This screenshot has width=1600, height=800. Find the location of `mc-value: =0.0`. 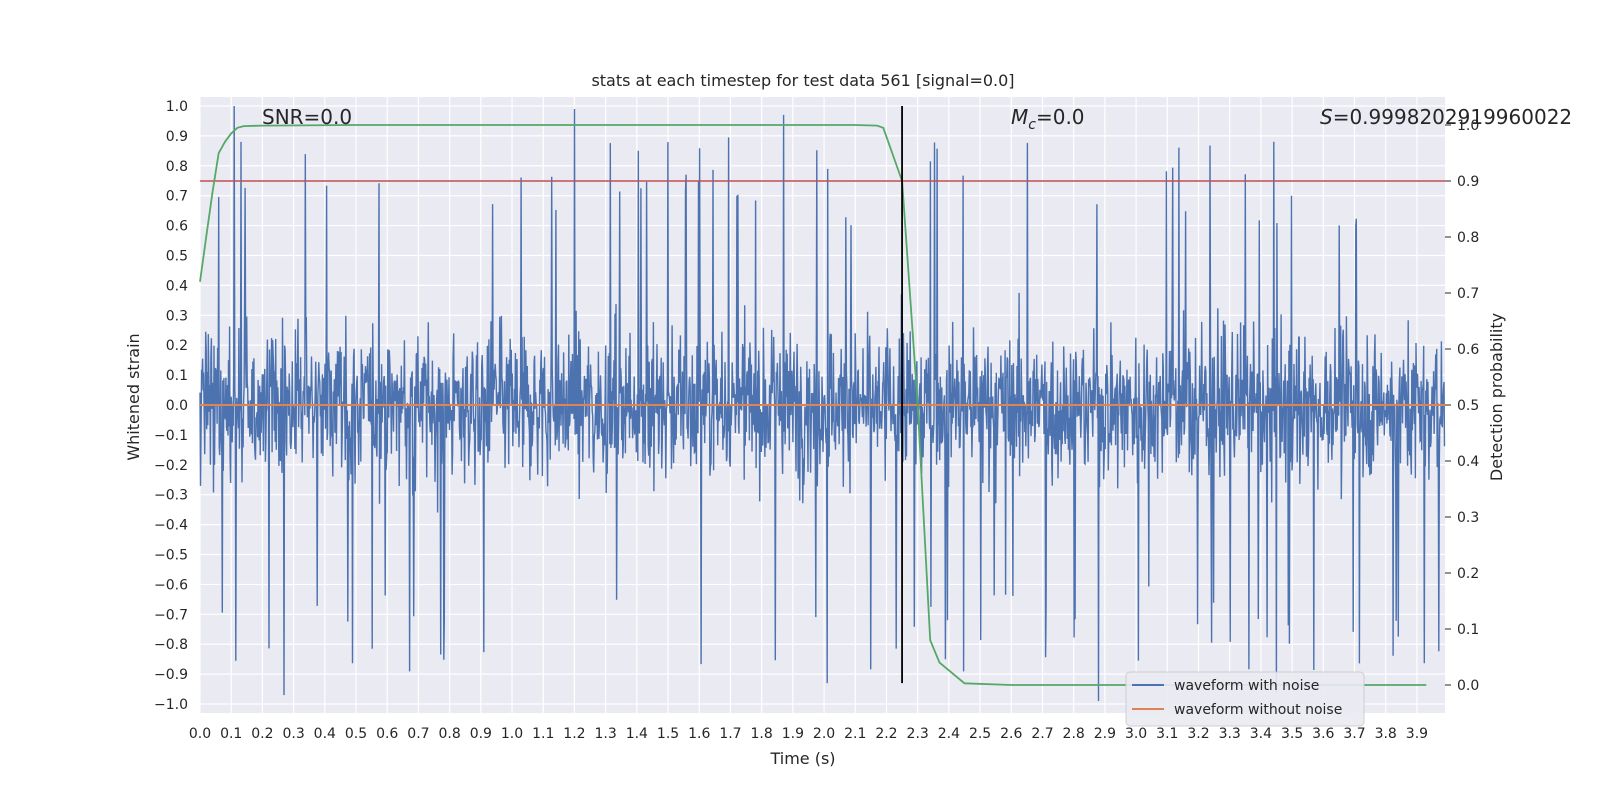

mc-value: =0.0 is located at coordinates (1060, 117).